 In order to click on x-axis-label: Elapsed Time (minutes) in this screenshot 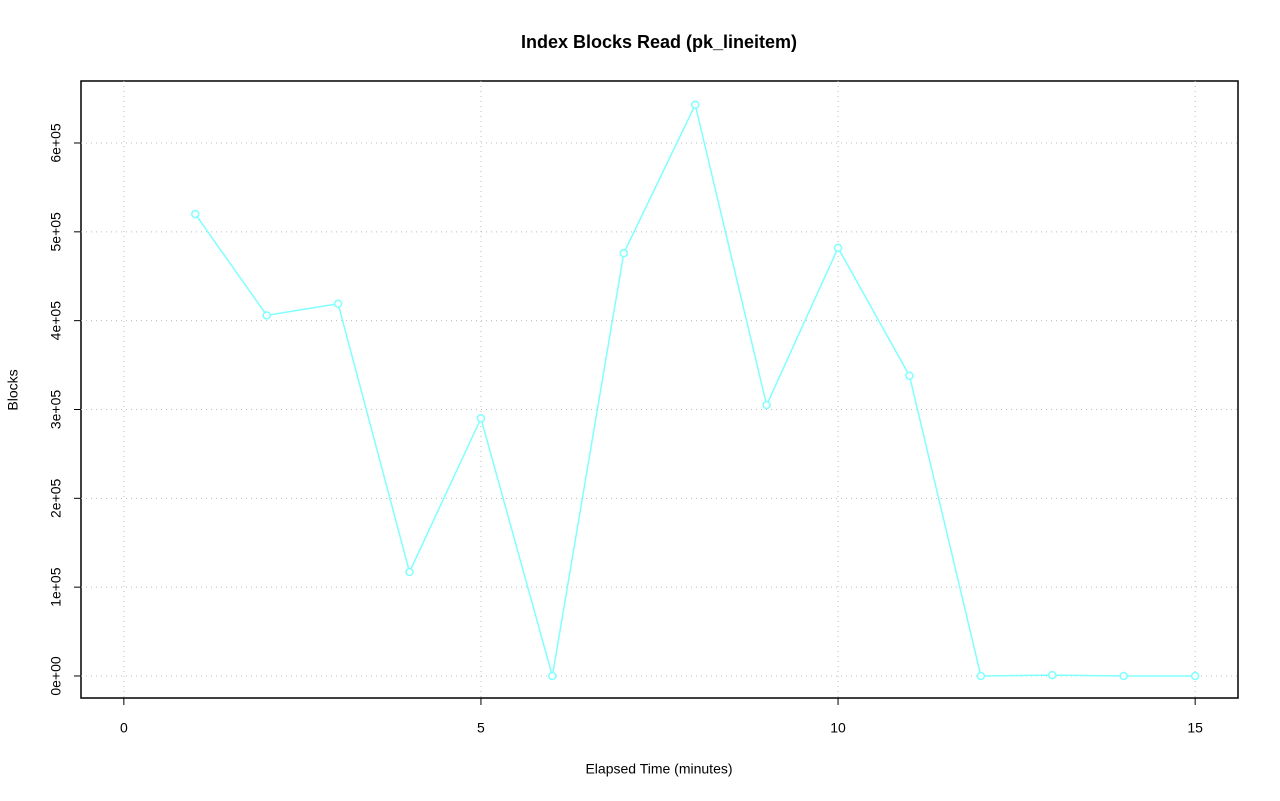, I will do `click(658, 769)`.